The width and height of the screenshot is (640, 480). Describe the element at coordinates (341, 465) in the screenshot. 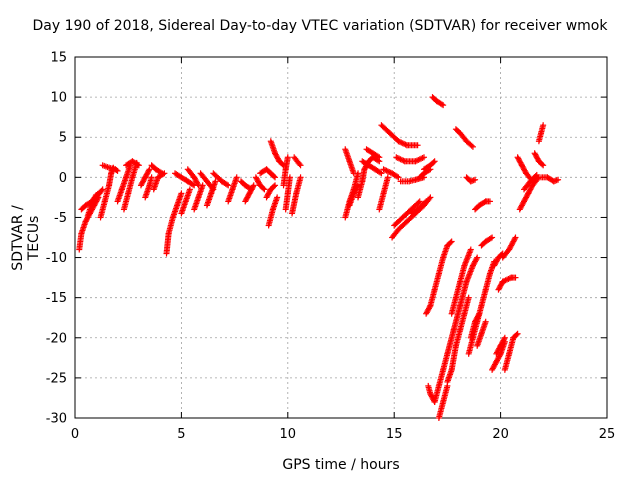

I see `x-axis-label: GPS time / hours` at that location.